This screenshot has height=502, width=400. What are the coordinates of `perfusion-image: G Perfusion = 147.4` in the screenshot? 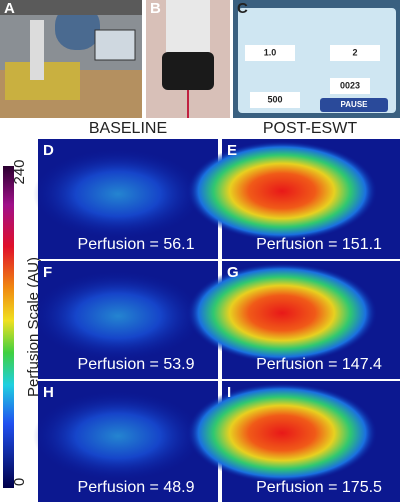 It's located at (293, 320).